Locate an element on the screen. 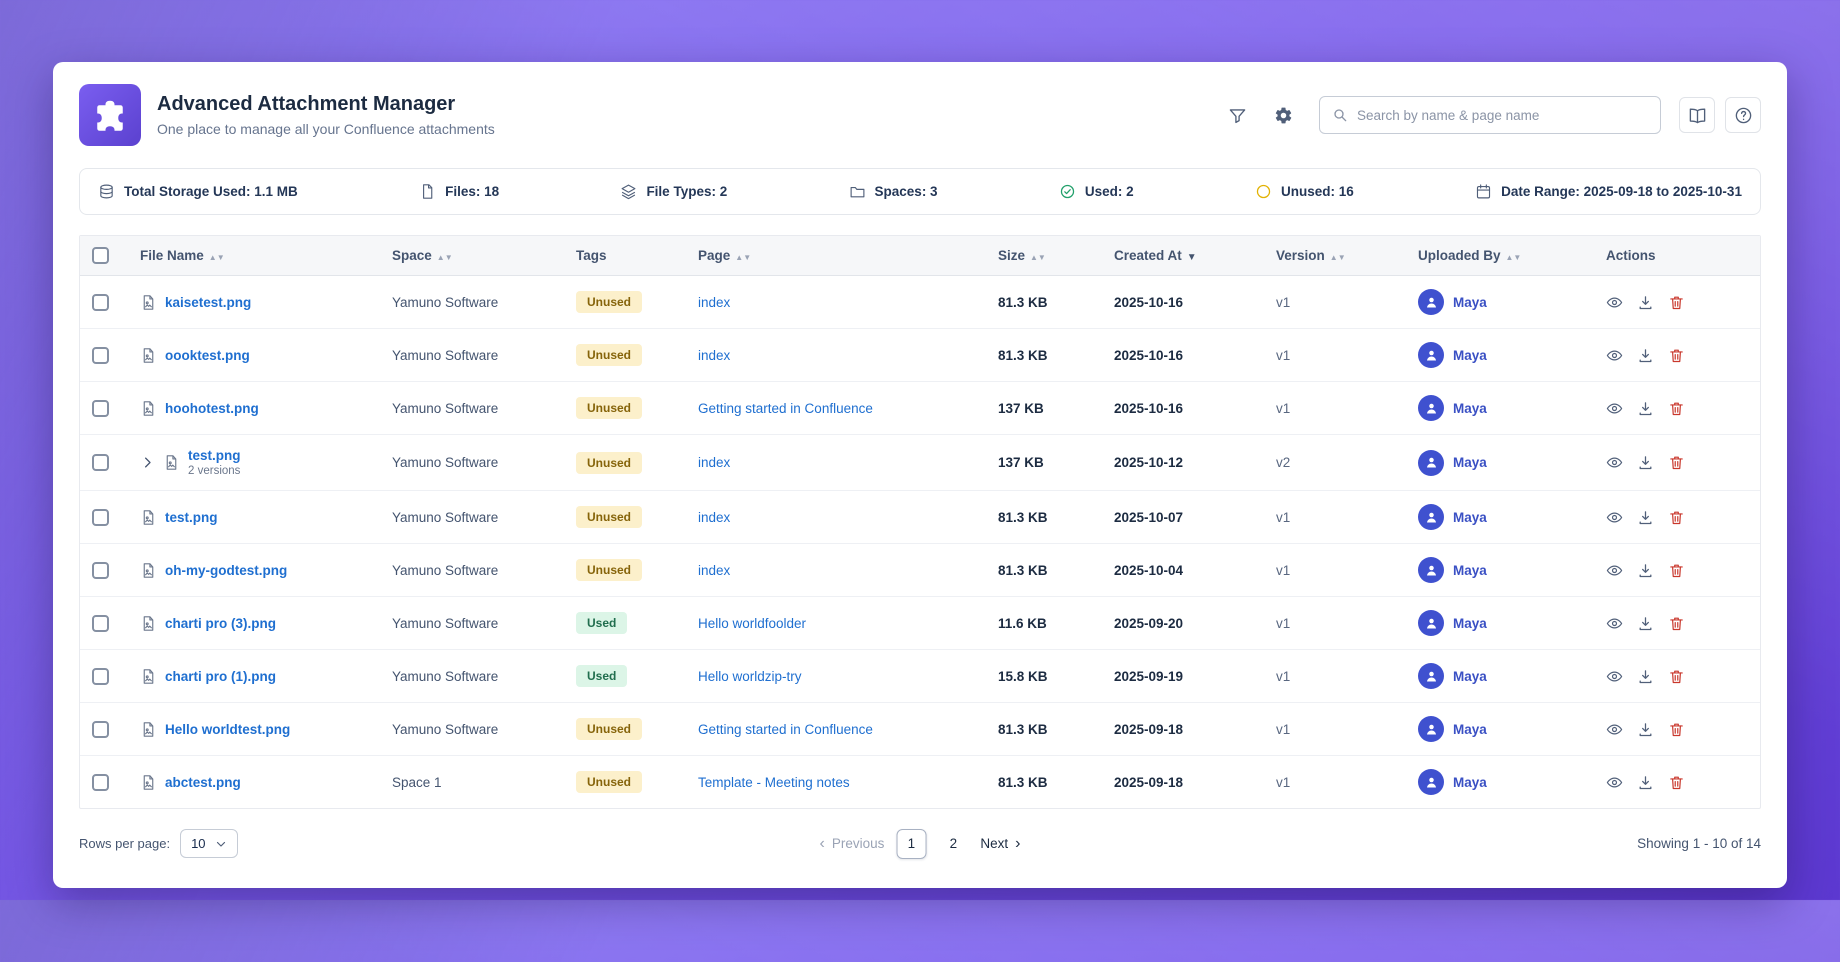 Image resolution: width=1840 pixels, height=962 pixels. select-all-checkbox is located at coordinates (100, 255).